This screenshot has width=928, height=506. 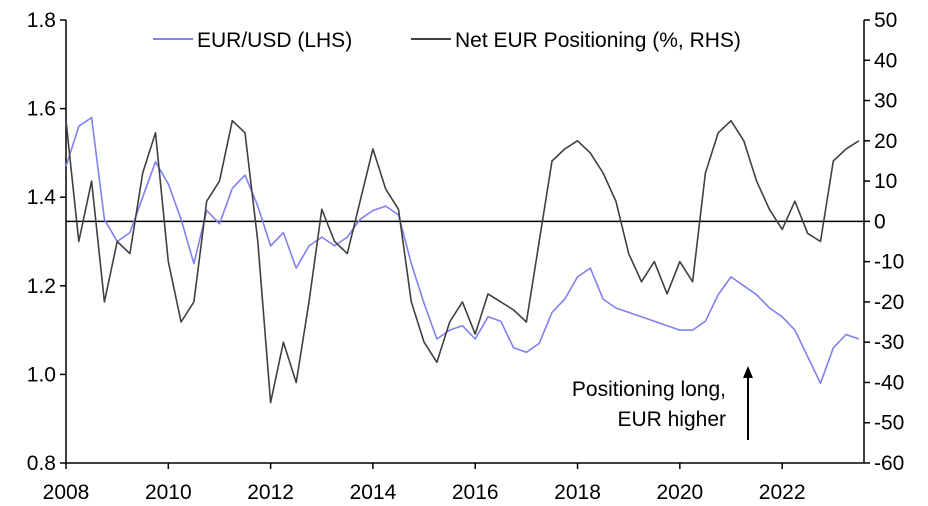 What do you see at coordinates (889, 423) in the screenshot?
I see `right-tick-label: -50` at bounding box center [889, 423].